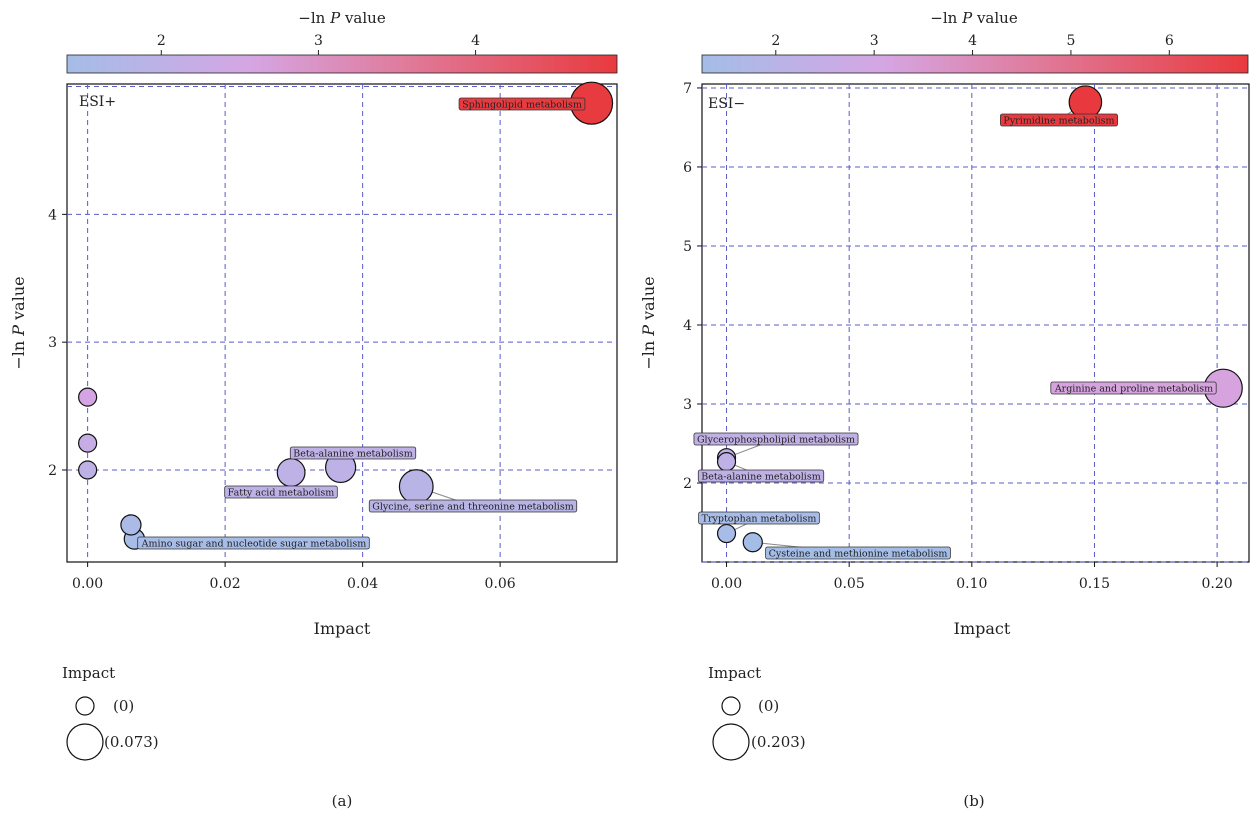  Describe the element at coordinates (687, 89) in the screenshot. I see `y-tick-label: 7` at that location.